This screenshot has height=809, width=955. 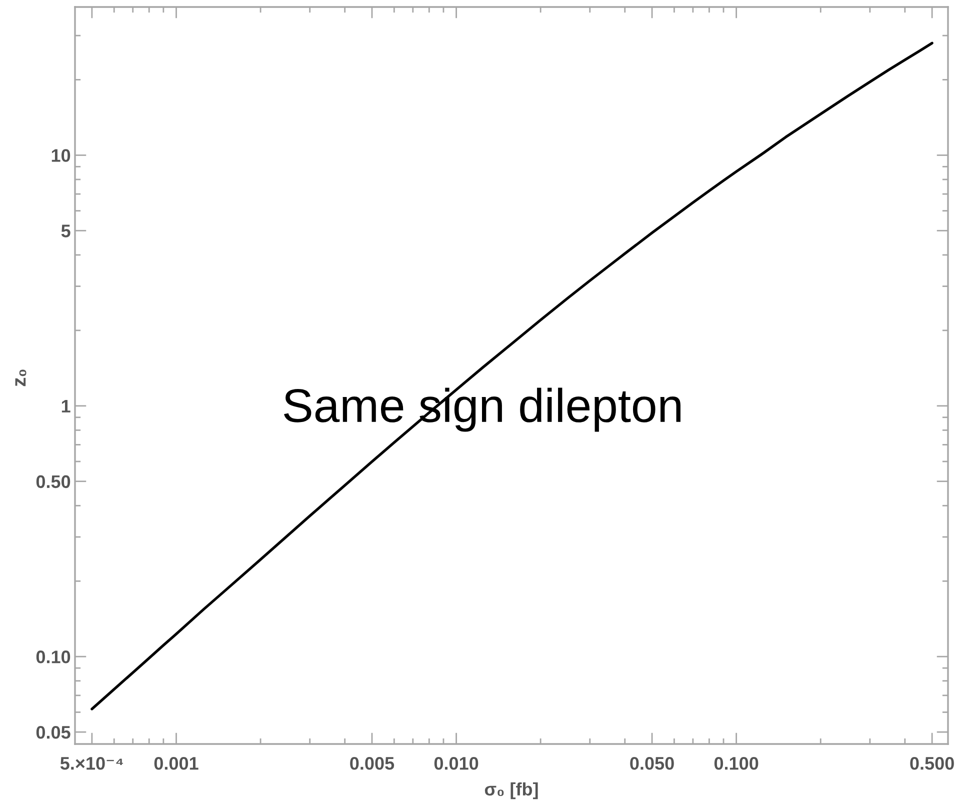 I want to click on y-tick-label: 0.50, so click(x=53, y=481).